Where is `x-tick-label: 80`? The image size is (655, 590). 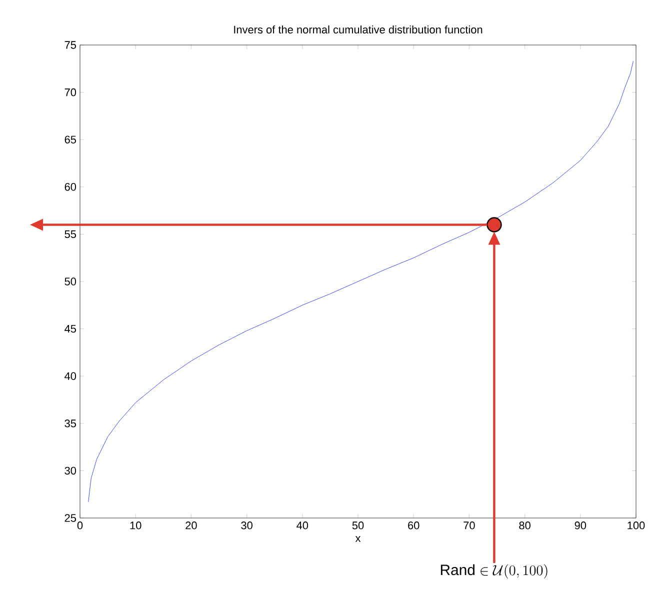
x-tick-label: 80 is located at coordinates (524, 526).